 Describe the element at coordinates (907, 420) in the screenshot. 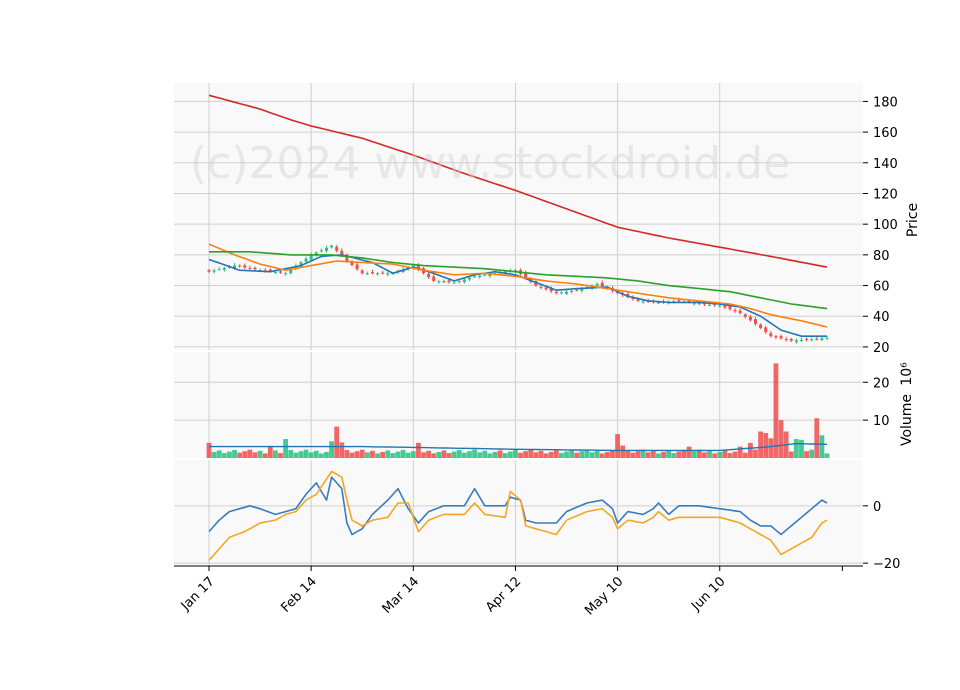

I see `volume-axis-label: Volume` at that location.